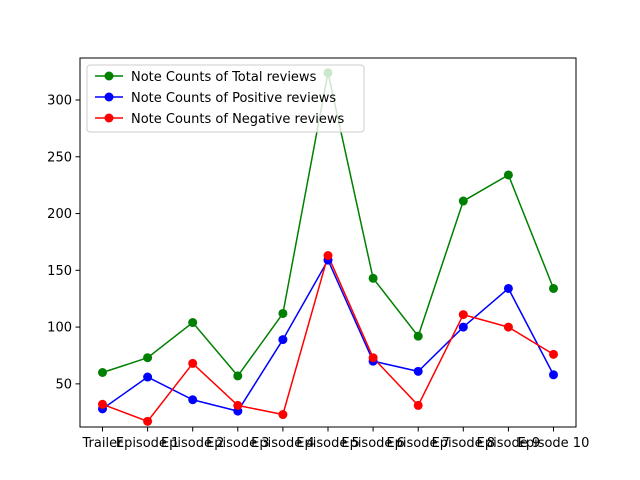  What do you see at coordinates (192, 443) in the screenshot?
I see `x-tick-label: Episode 2` at bounding box center [192, 443].